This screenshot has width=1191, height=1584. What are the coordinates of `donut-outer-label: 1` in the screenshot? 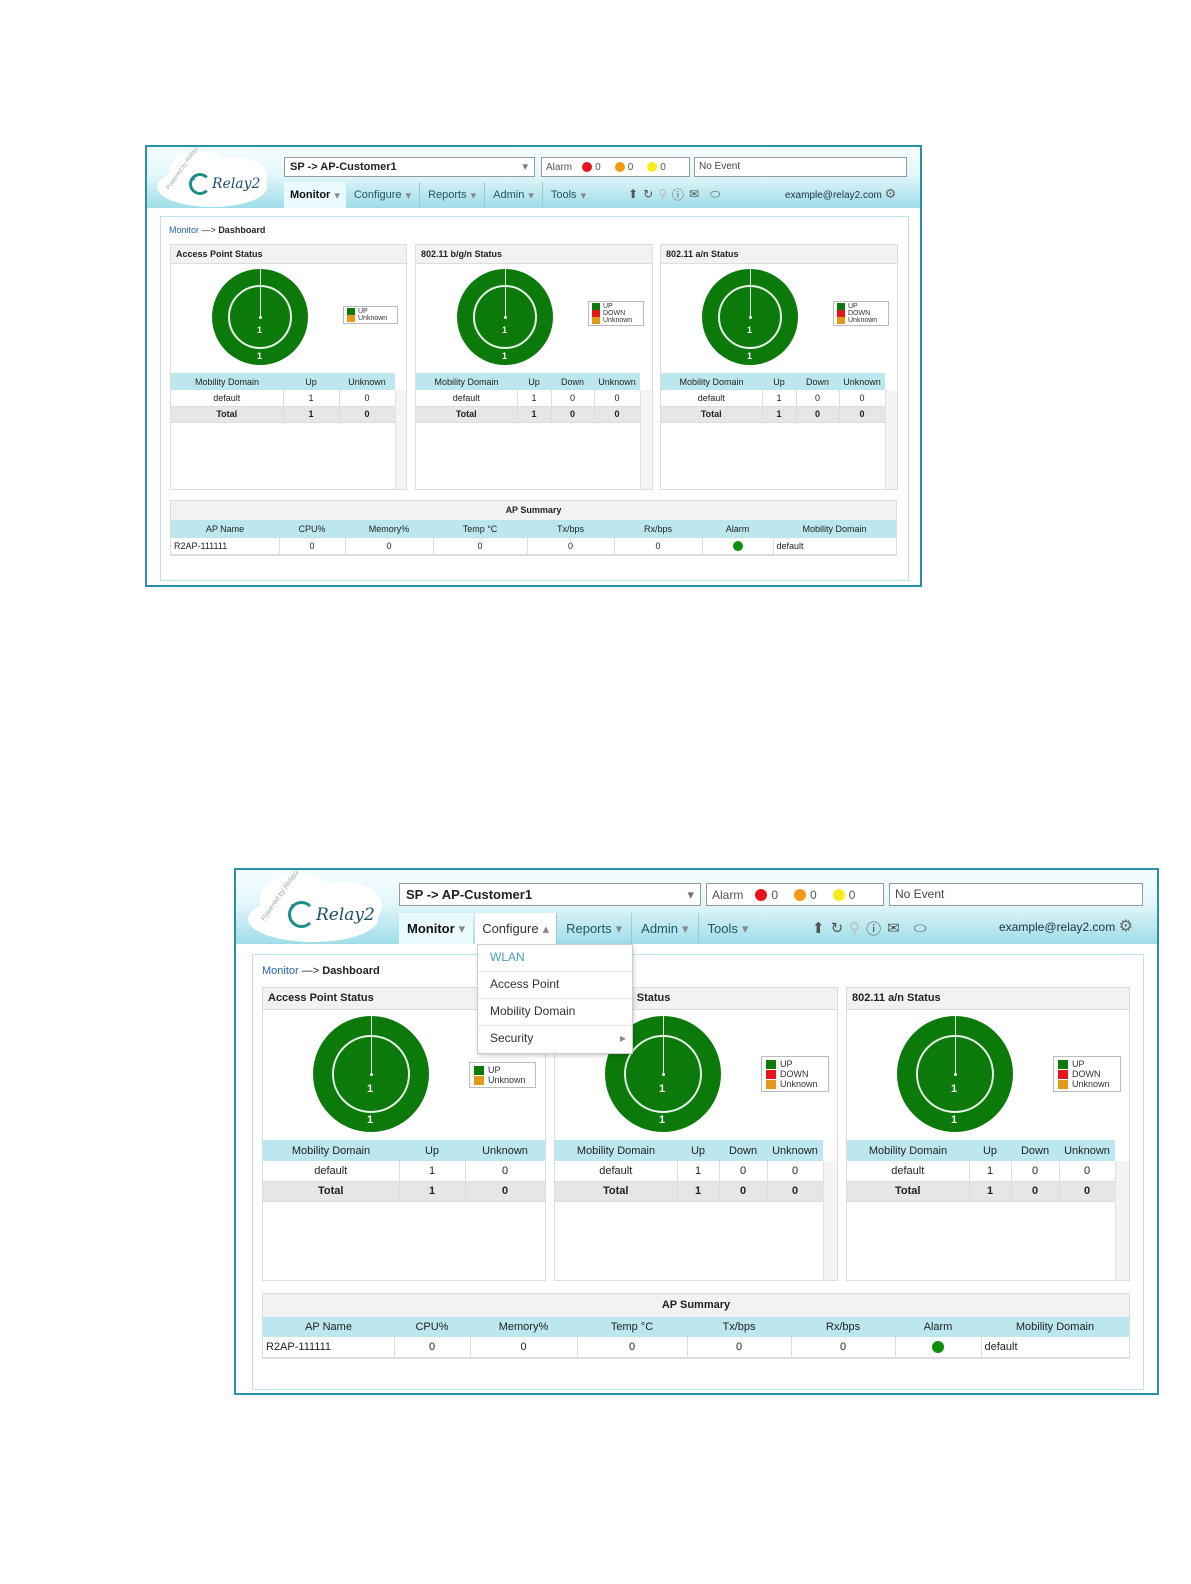 It's located at (260, 356).